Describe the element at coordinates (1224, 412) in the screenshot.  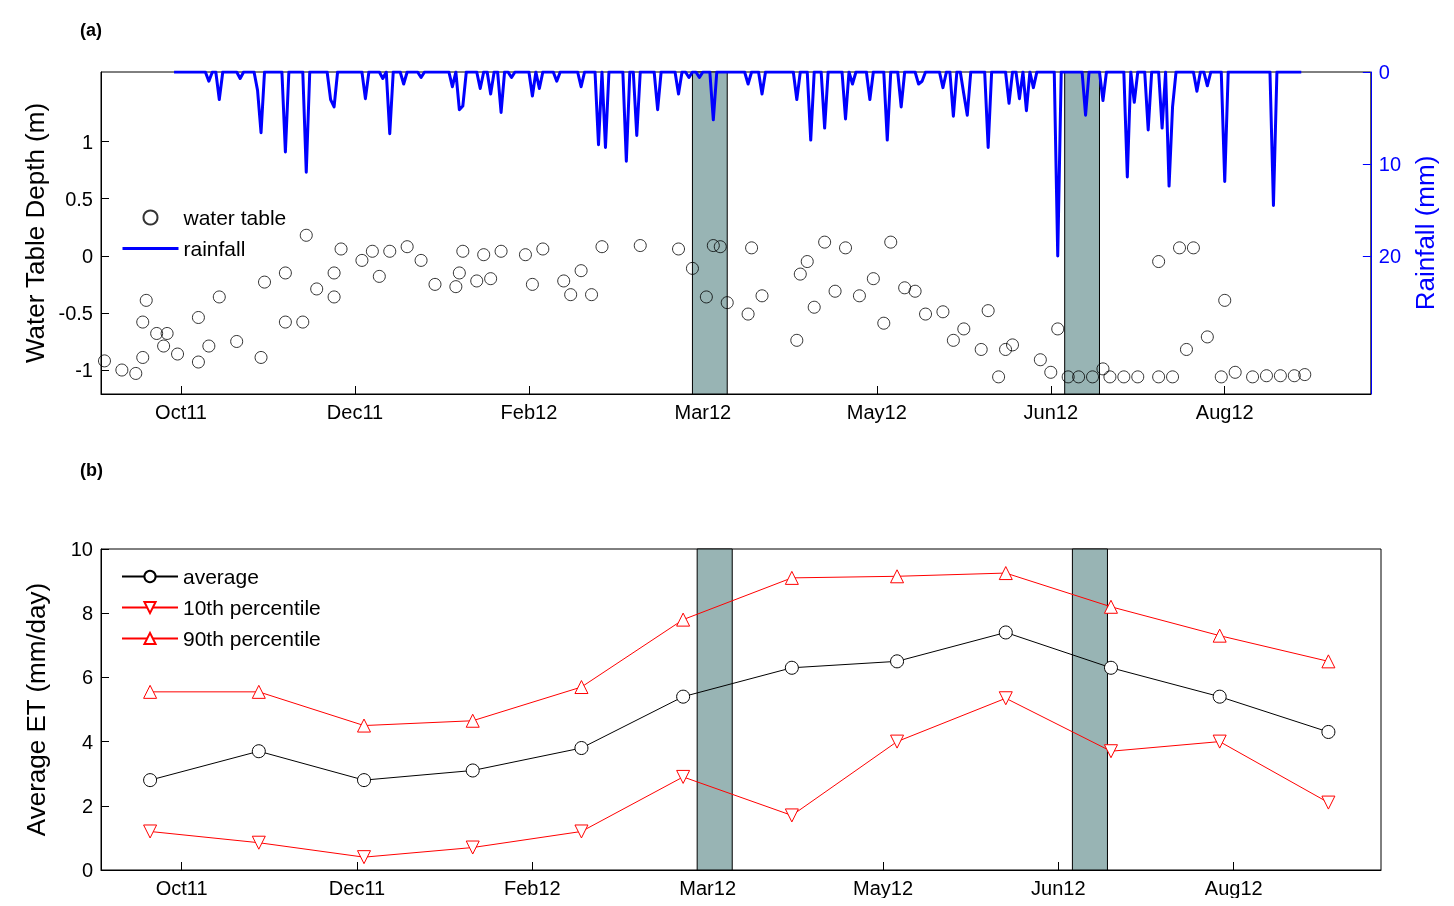
I see `x-tick-label: Aug12` at that location.